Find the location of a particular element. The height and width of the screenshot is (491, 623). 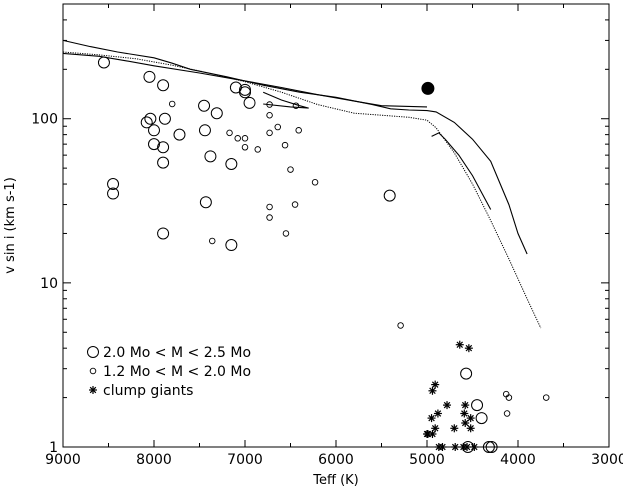

x-tick-label: 9000 is located at coordinates (63, 460).